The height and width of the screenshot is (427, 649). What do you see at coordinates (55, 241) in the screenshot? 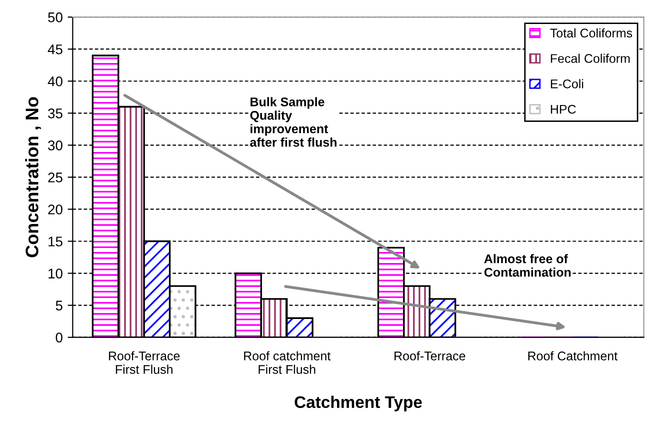
I see `y-tick-label: 15` at bounding box center [55, 241].